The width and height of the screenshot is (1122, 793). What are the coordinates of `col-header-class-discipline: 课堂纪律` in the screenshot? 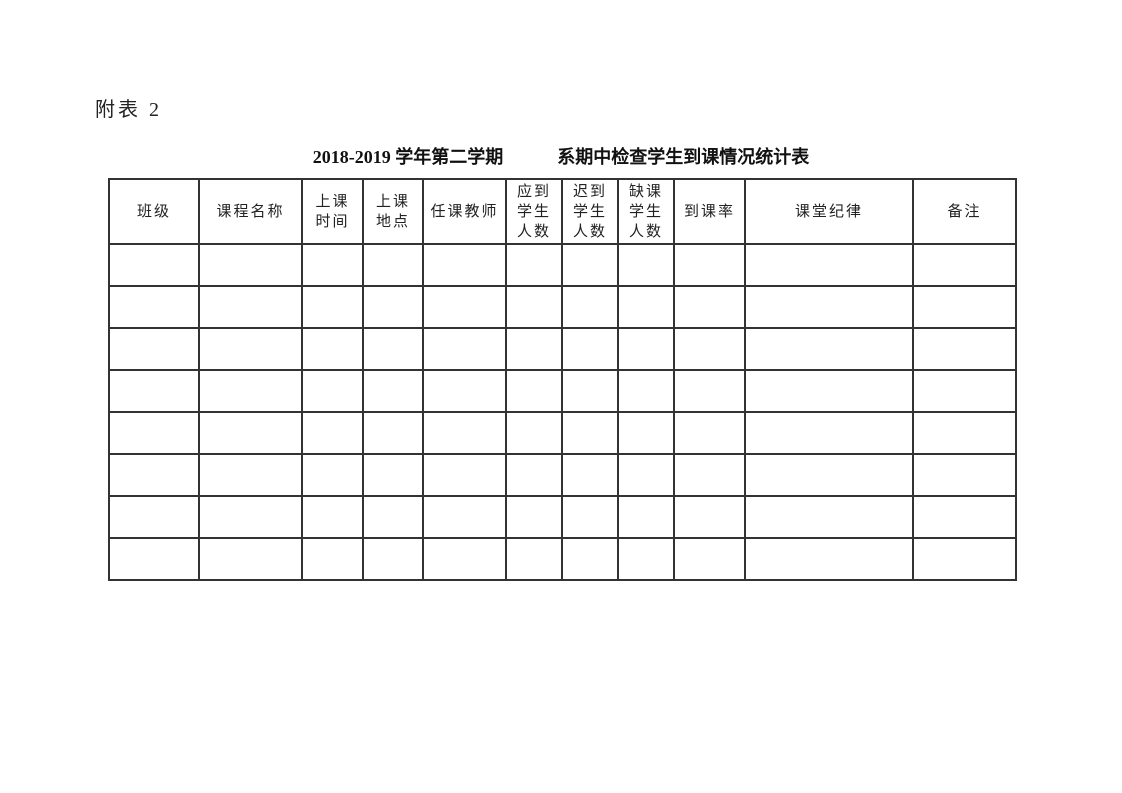 It's located at (829, 211).